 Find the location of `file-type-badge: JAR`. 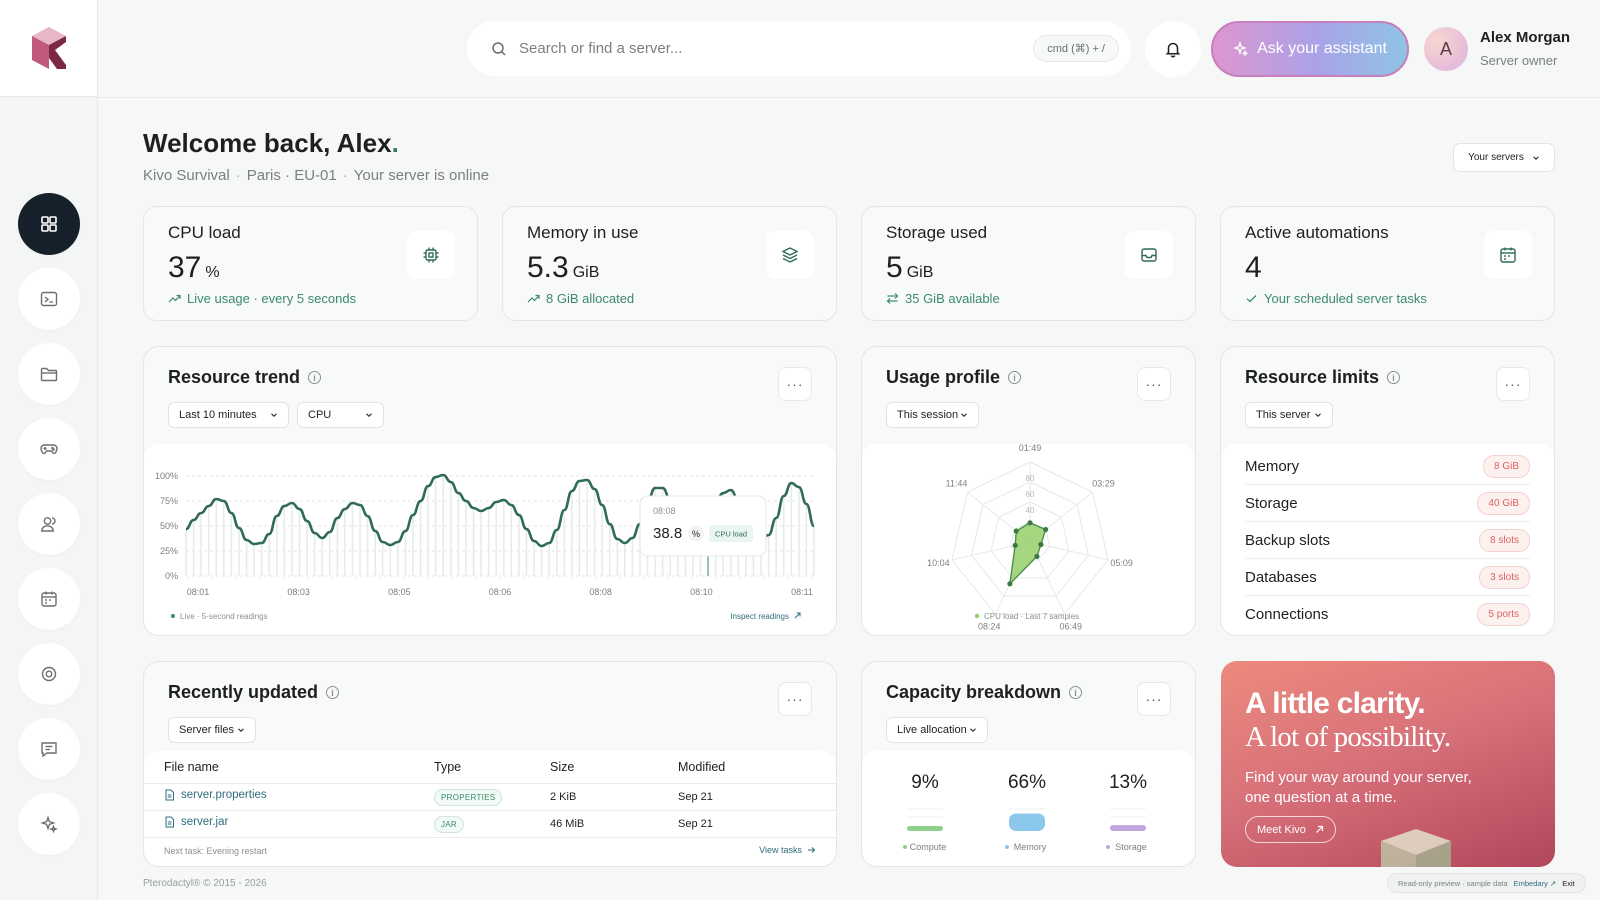

file-type-badge: JAR is located at coordinates (449, 824).